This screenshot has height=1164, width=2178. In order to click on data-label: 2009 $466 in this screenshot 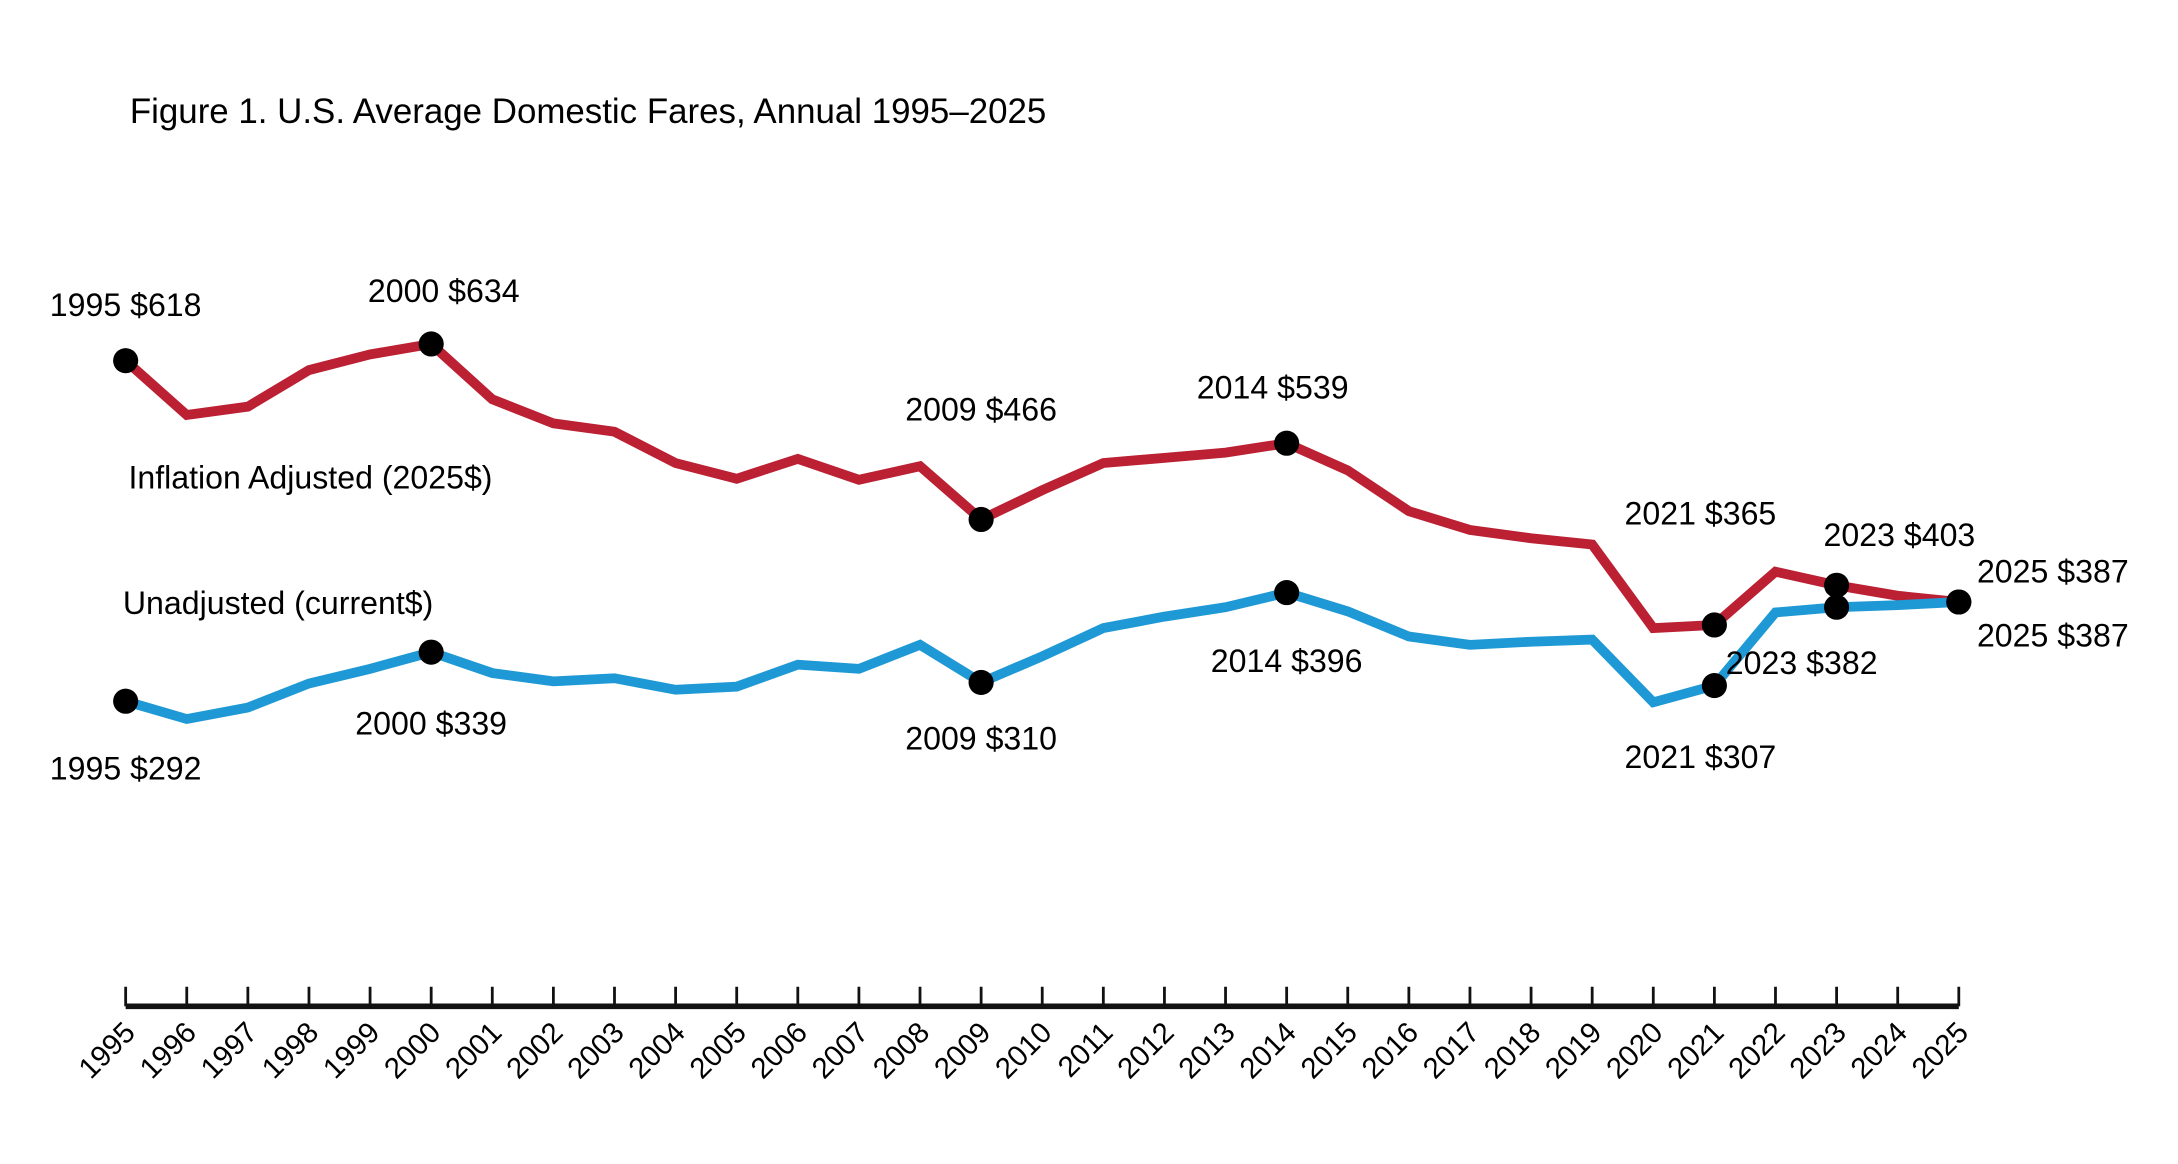, I will do `click(981, 409)`.